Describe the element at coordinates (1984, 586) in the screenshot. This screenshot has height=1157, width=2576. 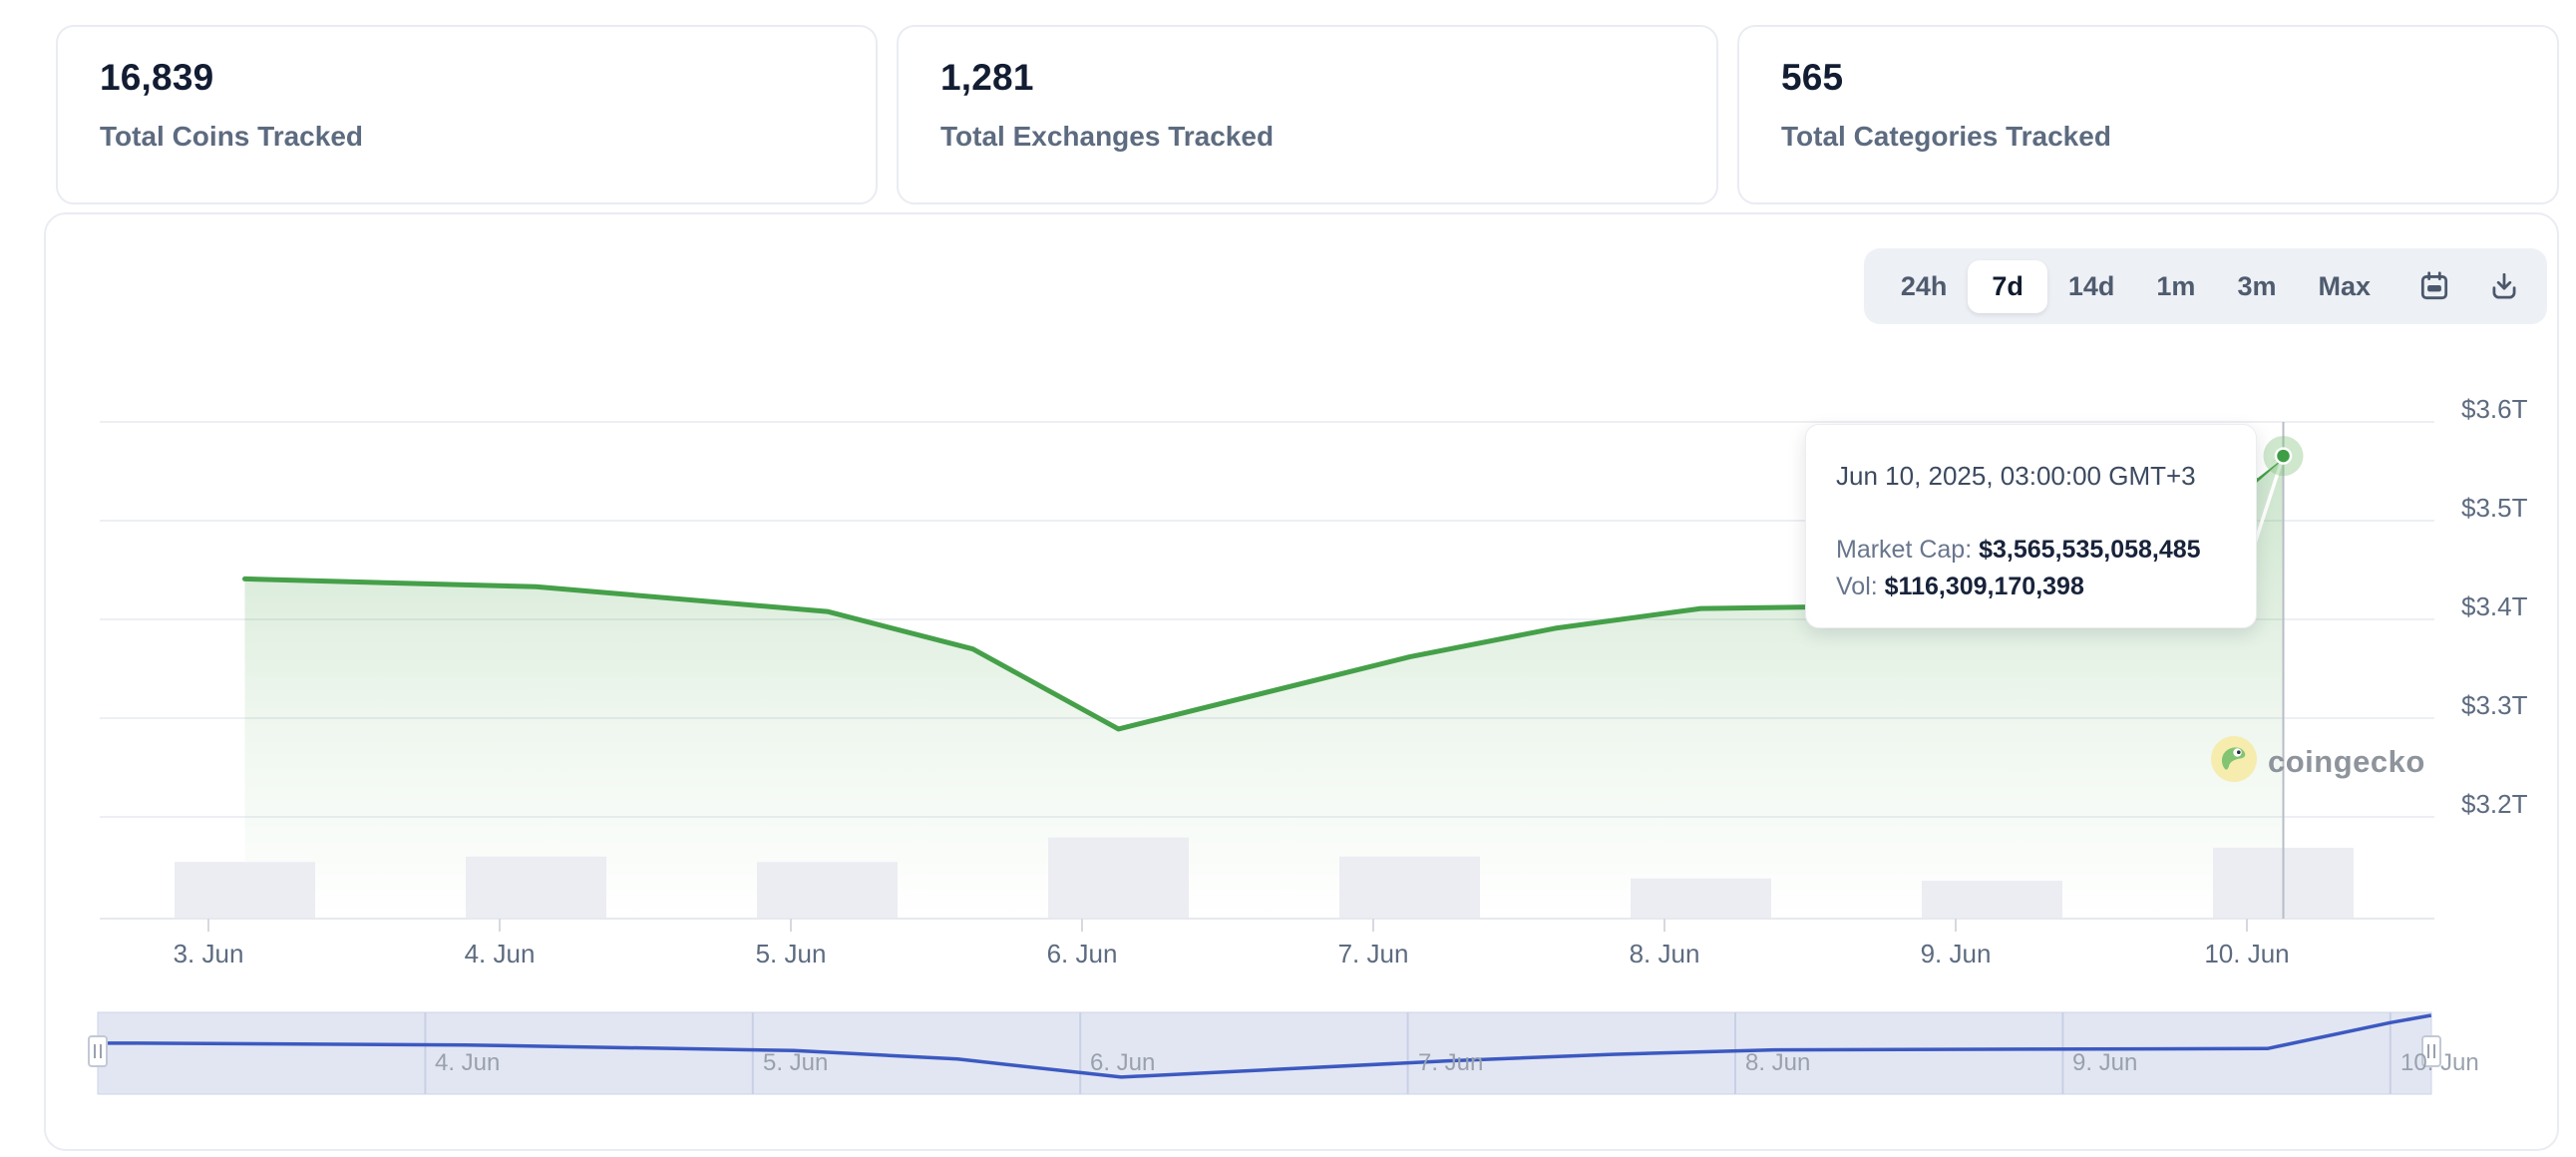
I see `tooltip-vol-value: $116,309,170,398` at that location.